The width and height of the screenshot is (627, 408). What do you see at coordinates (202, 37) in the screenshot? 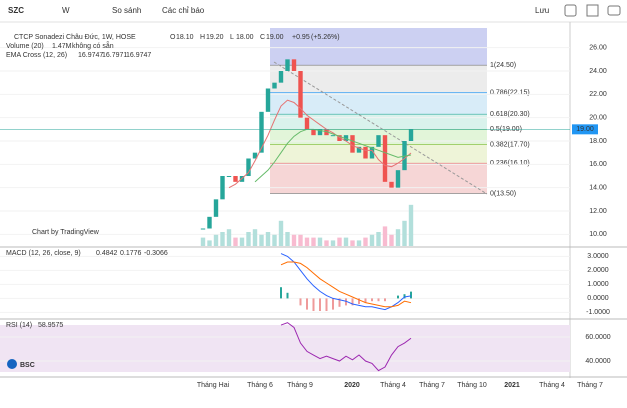
I see `ohlc-name: H` at bounding box center [202, 37].